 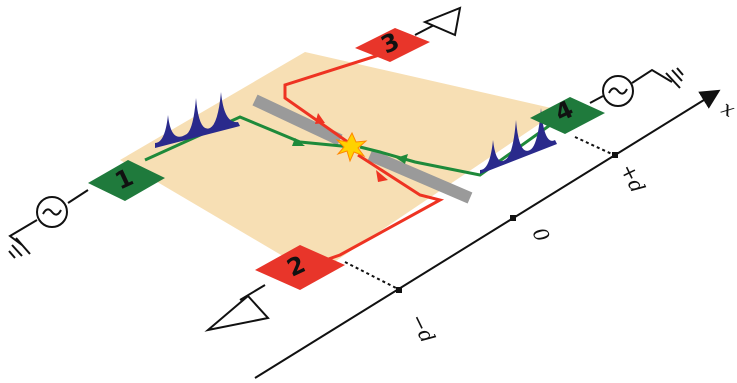 What do you see at coordinates (633, 178) in the screenshot?
I see `tick-label-plus-d: +d` at bounding box center [633, 178].